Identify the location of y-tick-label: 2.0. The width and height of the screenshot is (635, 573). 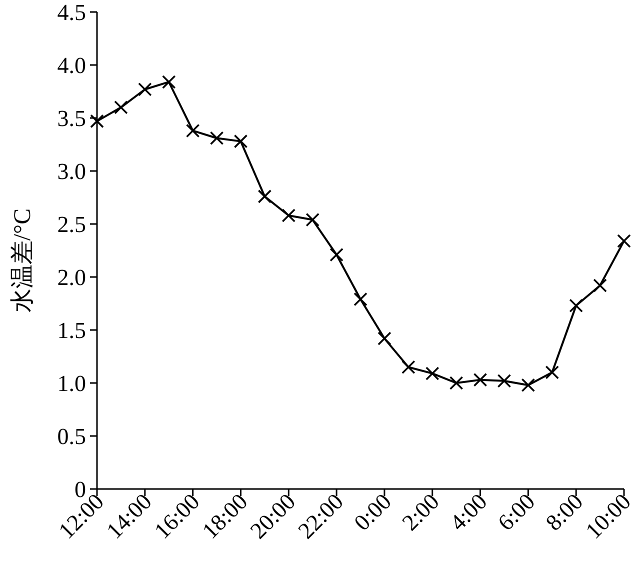
(71, 277).